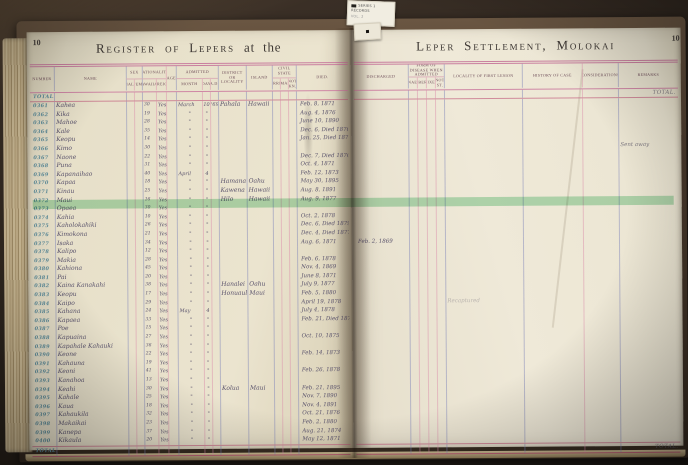  I want to click on cell-number: 0374, so click(41, 217).